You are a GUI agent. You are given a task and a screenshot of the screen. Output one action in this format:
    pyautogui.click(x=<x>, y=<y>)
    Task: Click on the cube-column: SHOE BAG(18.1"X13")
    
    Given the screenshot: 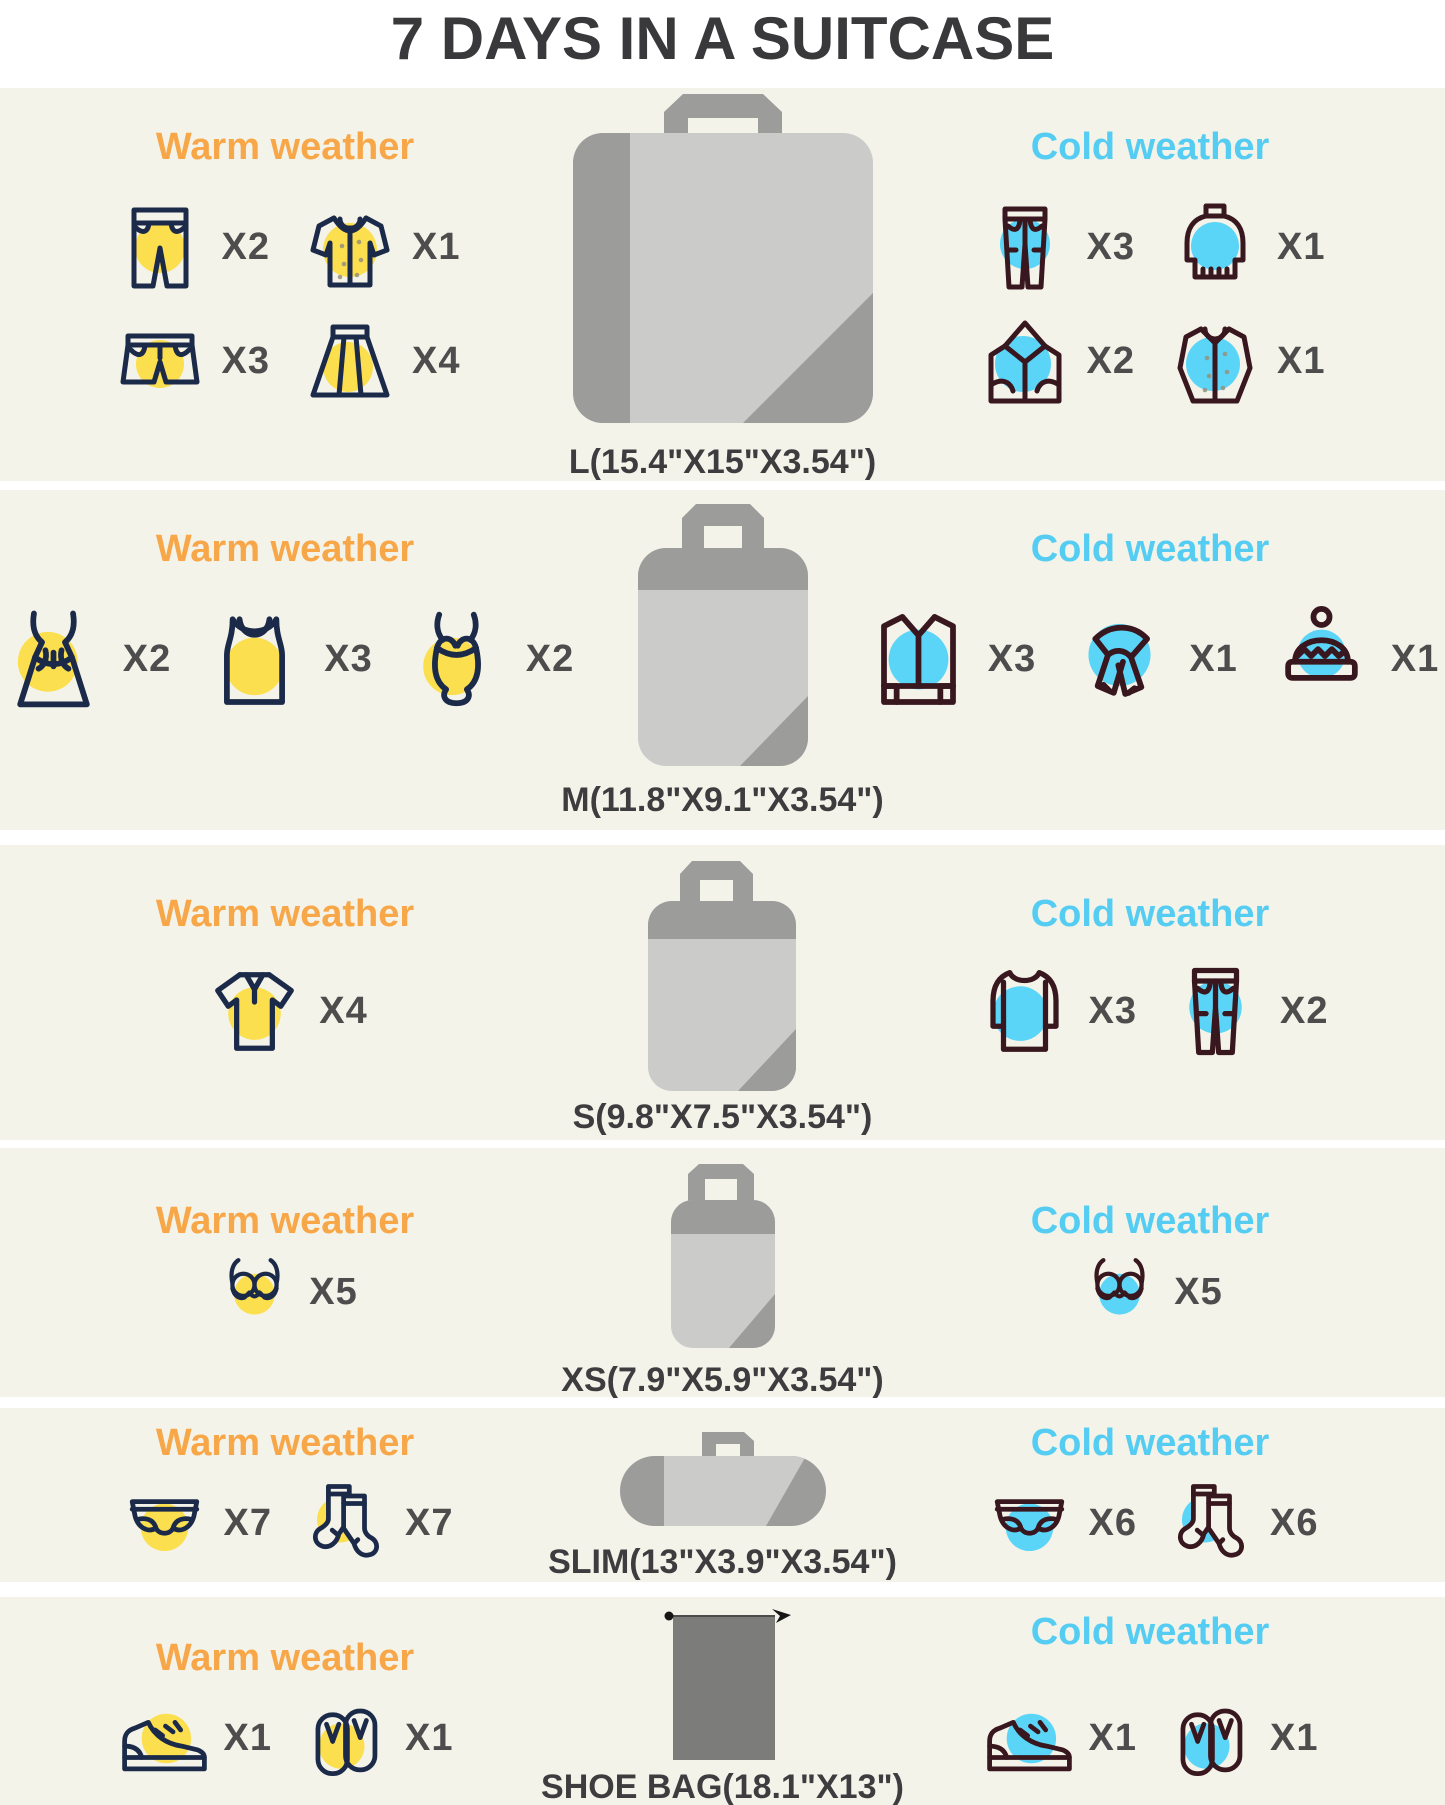 What is the action you would take?
    pyautogui.click(x=722, y=1700)
    